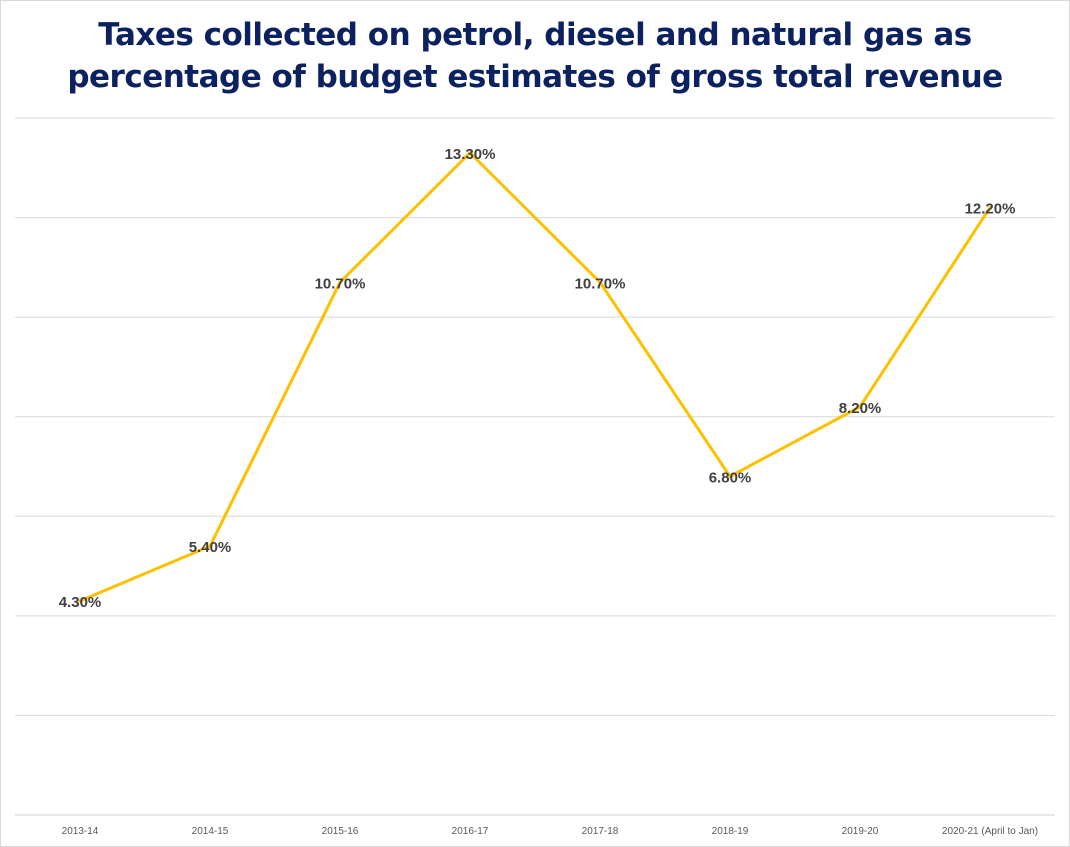  What do you see at coordinates (990, 831) in the screenshot?
I see `x-tick-label: 2020-21 (April to Jan)` at bounding box center [990, 831].